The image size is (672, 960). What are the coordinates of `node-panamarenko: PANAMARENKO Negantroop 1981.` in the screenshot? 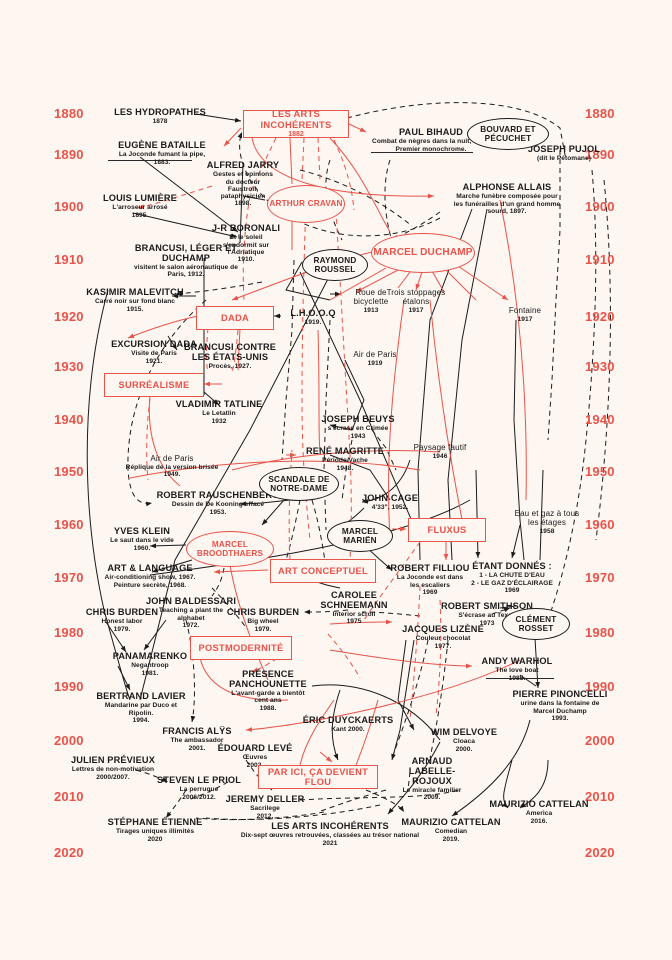 It's located at (150, 664).